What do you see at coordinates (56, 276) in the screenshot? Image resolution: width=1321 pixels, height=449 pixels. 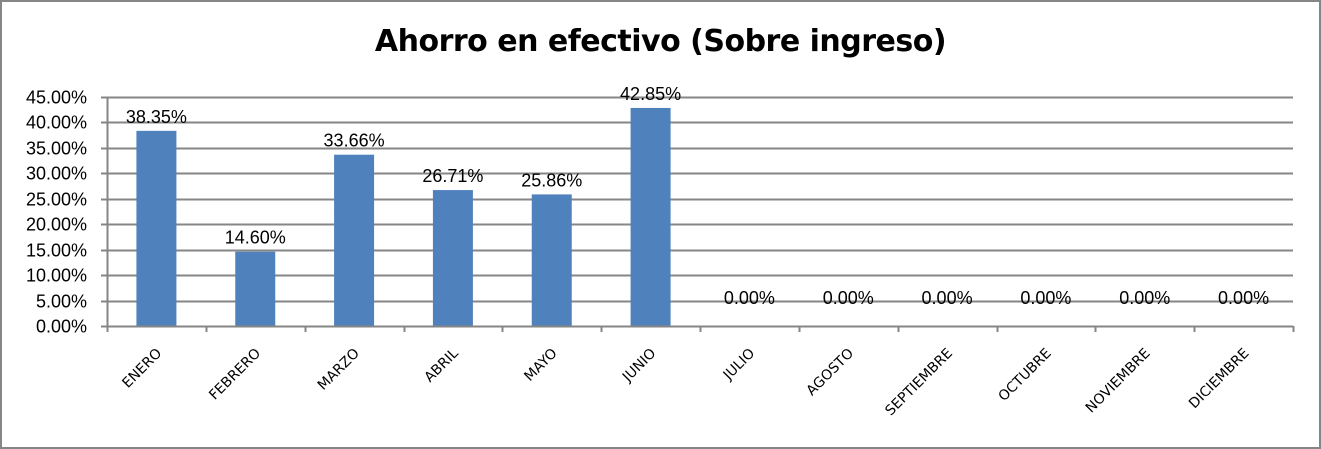 I see `y-tick-label: 10.00%` at bounding box center [56, 276].